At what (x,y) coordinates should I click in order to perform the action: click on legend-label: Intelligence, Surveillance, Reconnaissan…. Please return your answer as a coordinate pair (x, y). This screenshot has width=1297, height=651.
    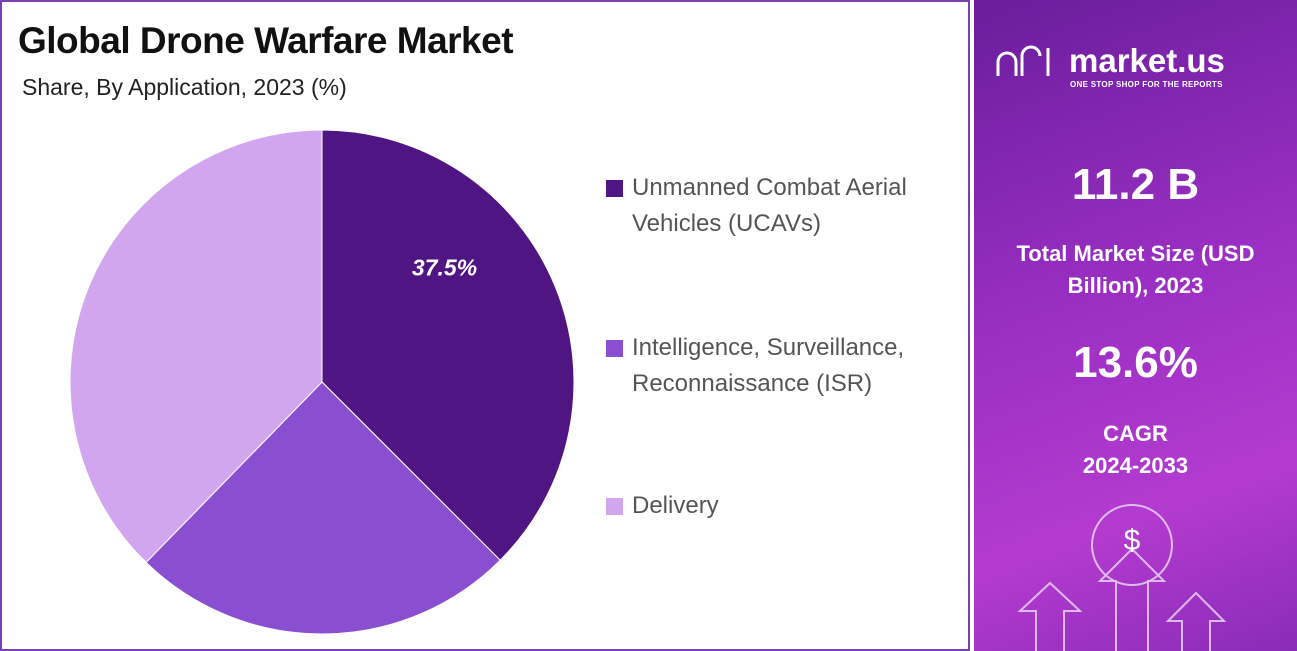
    Looking at the image, I should click on (768, 365).